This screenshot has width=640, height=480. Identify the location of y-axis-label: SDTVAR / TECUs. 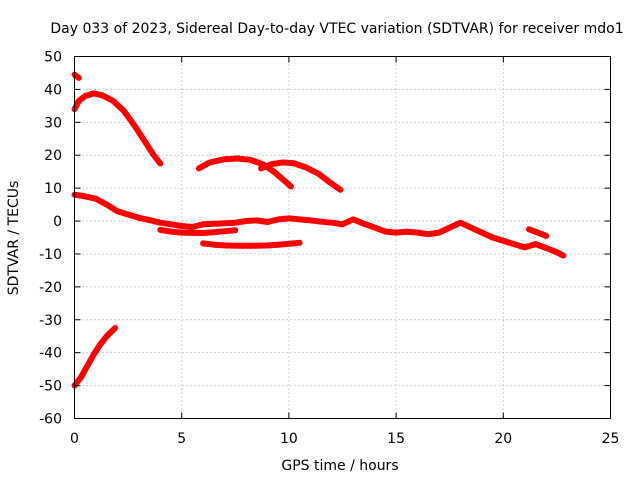
(14, 238).